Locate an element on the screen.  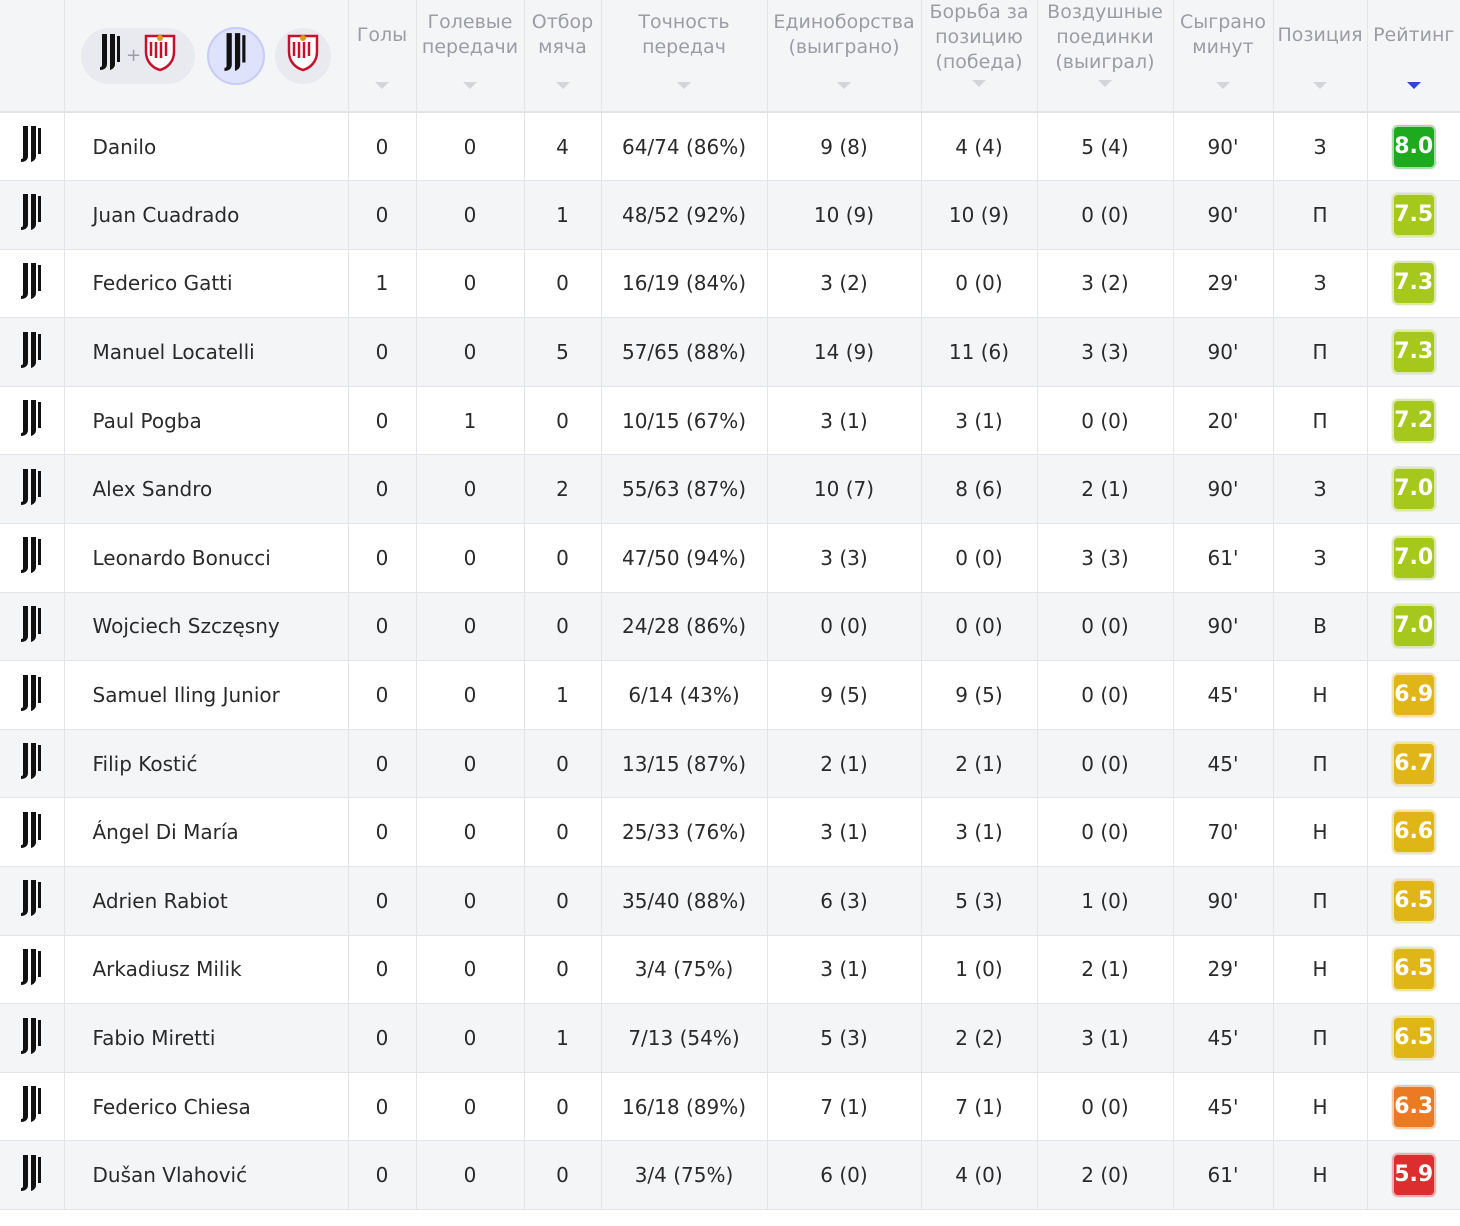
both-teams-button: + is located at coordinates (137, 55).